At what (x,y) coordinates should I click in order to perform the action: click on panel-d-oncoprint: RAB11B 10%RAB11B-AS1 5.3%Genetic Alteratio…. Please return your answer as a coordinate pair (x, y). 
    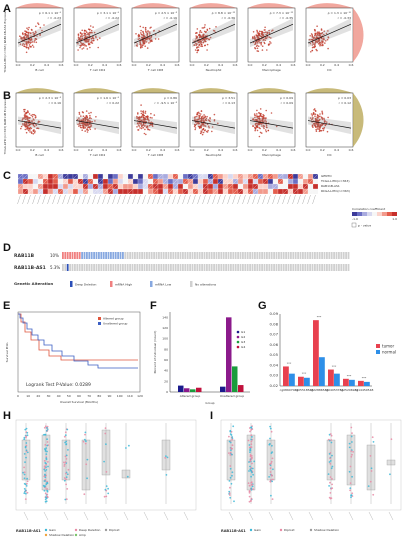
    Looking at the image, I should click on (182, 269).